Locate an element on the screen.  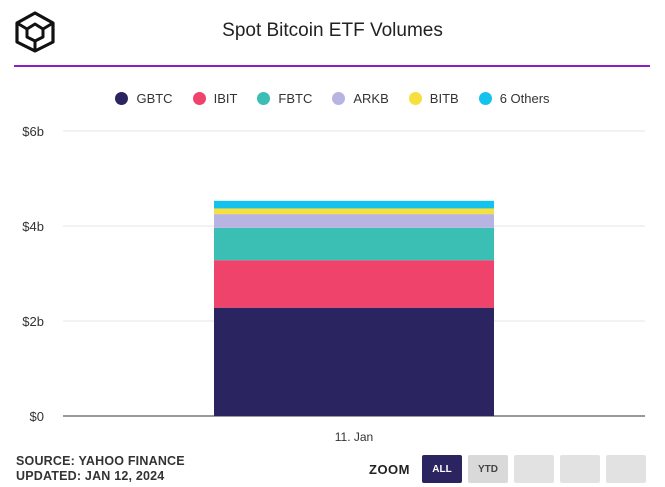
legend-item-6-others: 6 Others is located at coordinates (514, 98).